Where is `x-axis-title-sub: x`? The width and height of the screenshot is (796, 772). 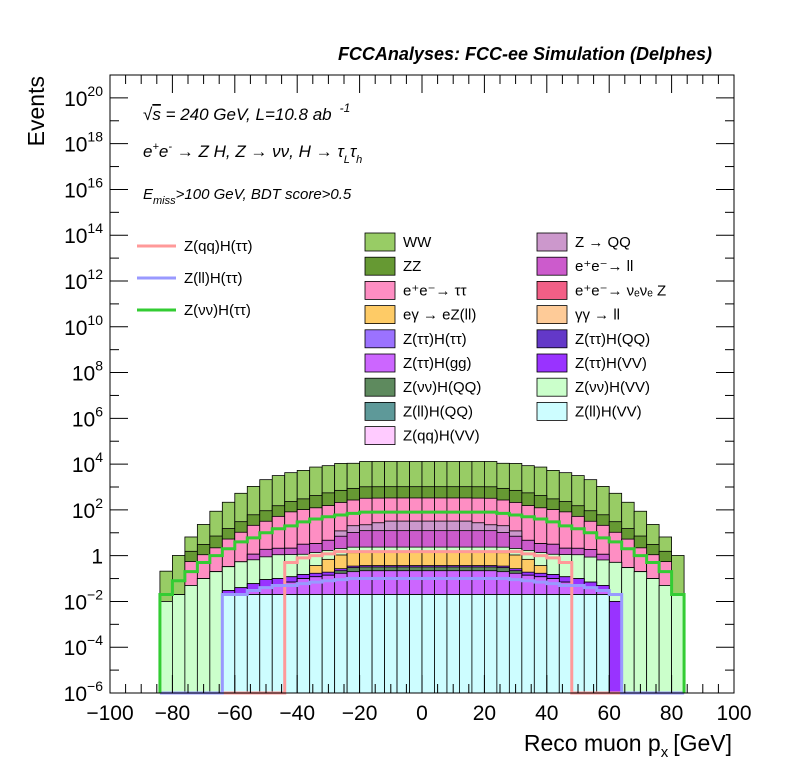
x-axis-title-sub: x is located at coordinates (665, 752).